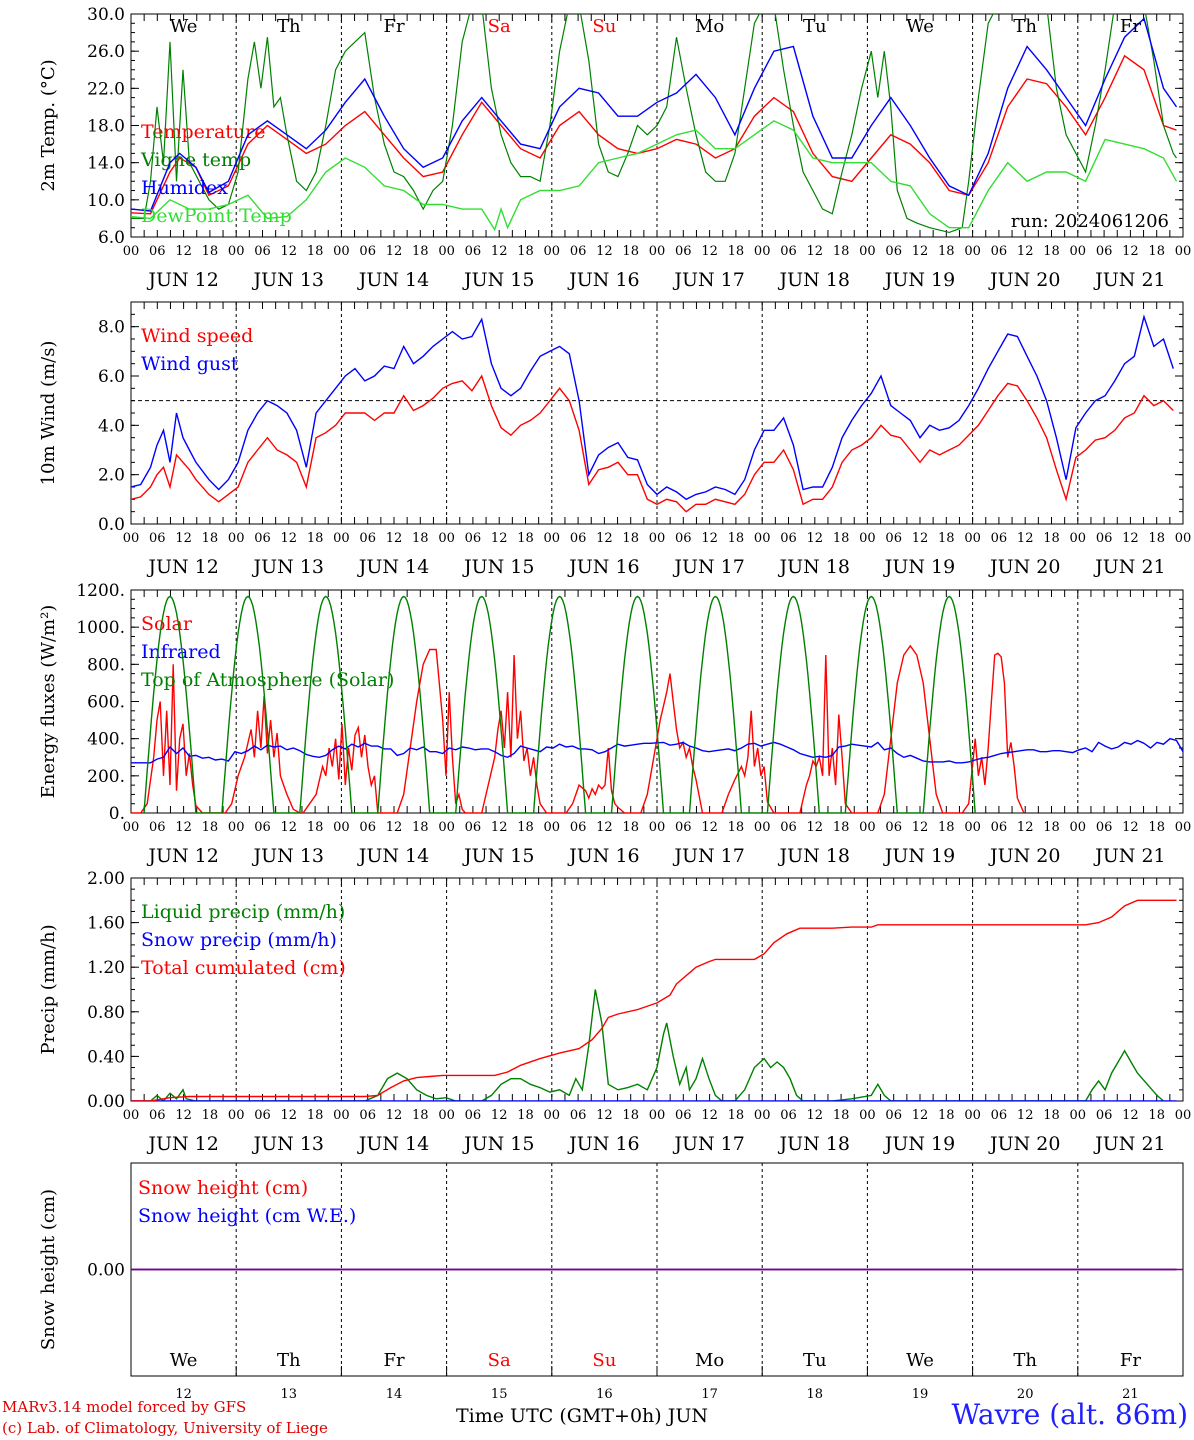  What do you see at coordinates (603, 1144) in the screenshot?
I see `date-label: JUN 16` at bounding box center [603, 1144].